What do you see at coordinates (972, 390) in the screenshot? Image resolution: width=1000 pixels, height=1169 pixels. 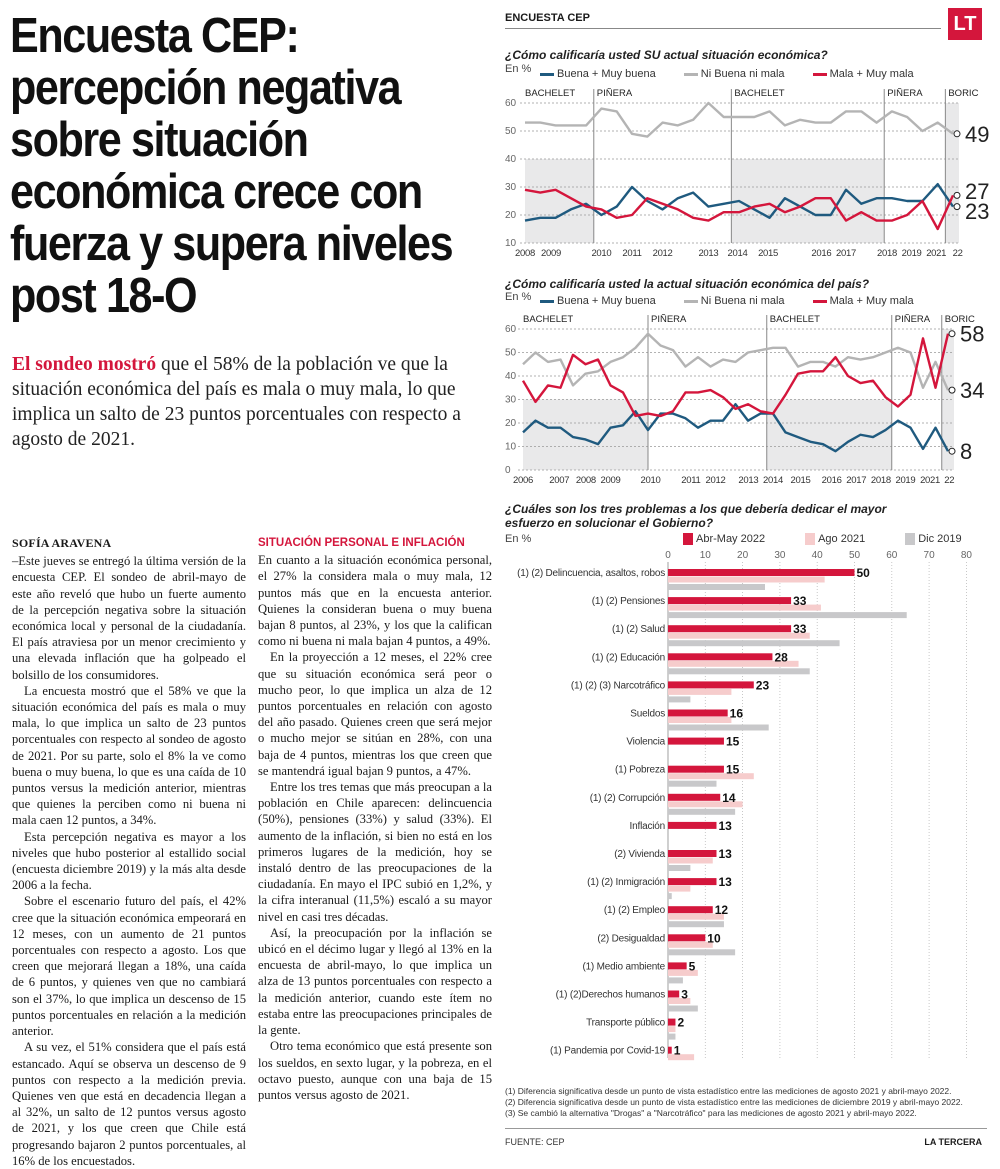 I see `end-value-label: 34` at bounding box center [972, 390].